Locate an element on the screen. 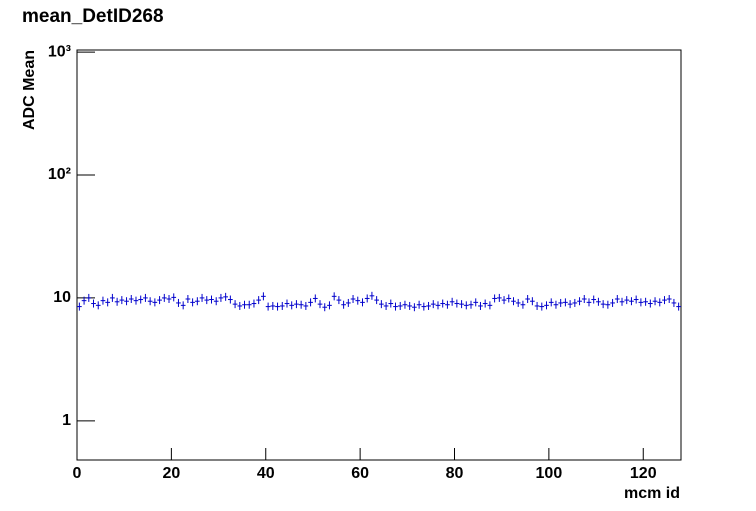 The height and width of the screenshot is (511, 756). y-tick-label: 1 is located at coordinates (66, 420).